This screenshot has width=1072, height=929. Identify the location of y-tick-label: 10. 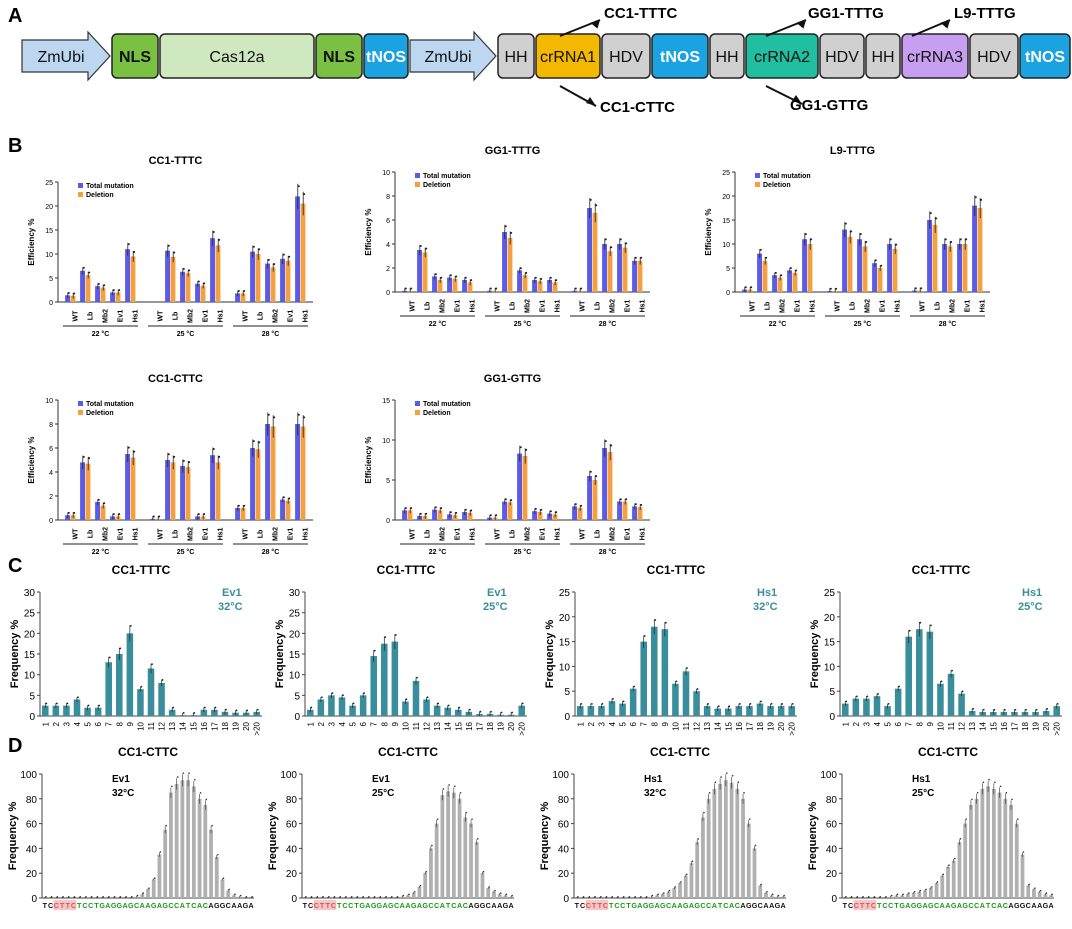
(49, 401).